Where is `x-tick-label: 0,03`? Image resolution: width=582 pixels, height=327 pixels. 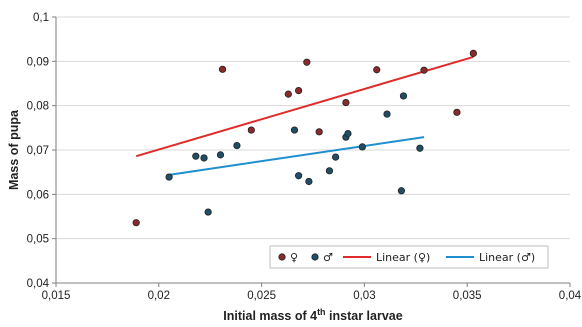
x-tick-label: 0,03 is located at coordinates (364, 296).